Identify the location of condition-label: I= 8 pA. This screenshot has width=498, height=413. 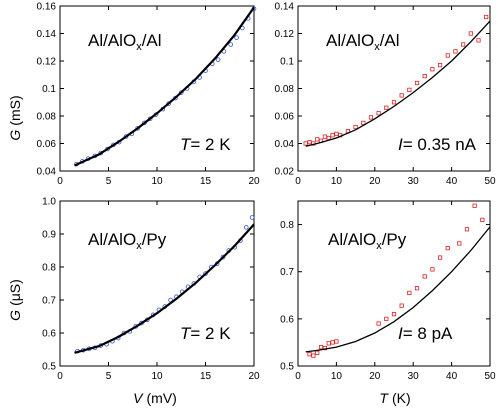
(425, 333).